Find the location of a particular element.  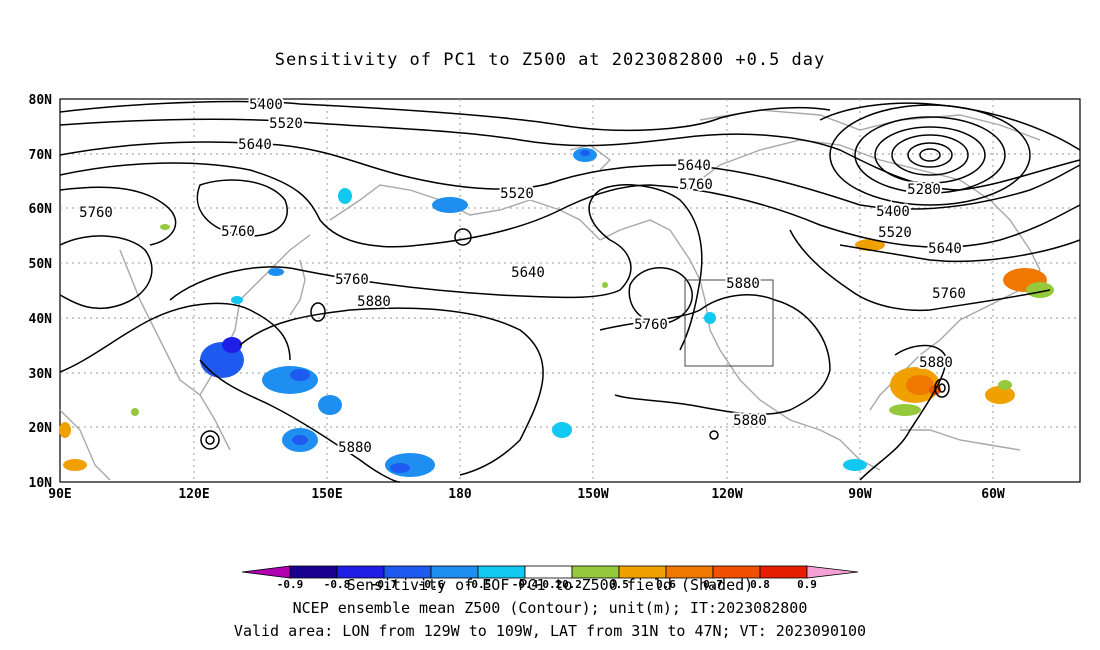

colorbar-label: -0.8 is located at coordinates (337, 584).